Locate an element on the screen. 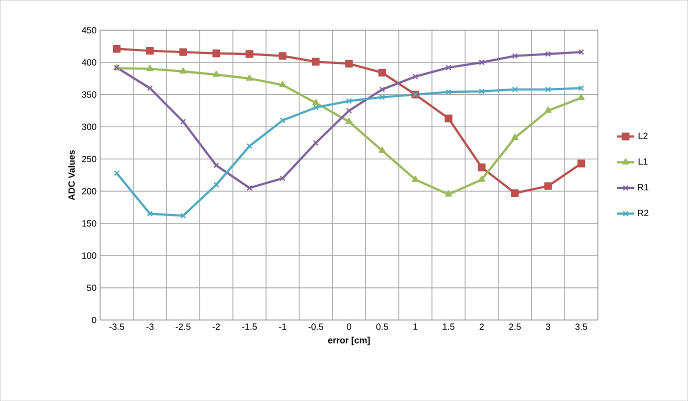  x-tick-label: 3 is located at coordinates (548, 326).